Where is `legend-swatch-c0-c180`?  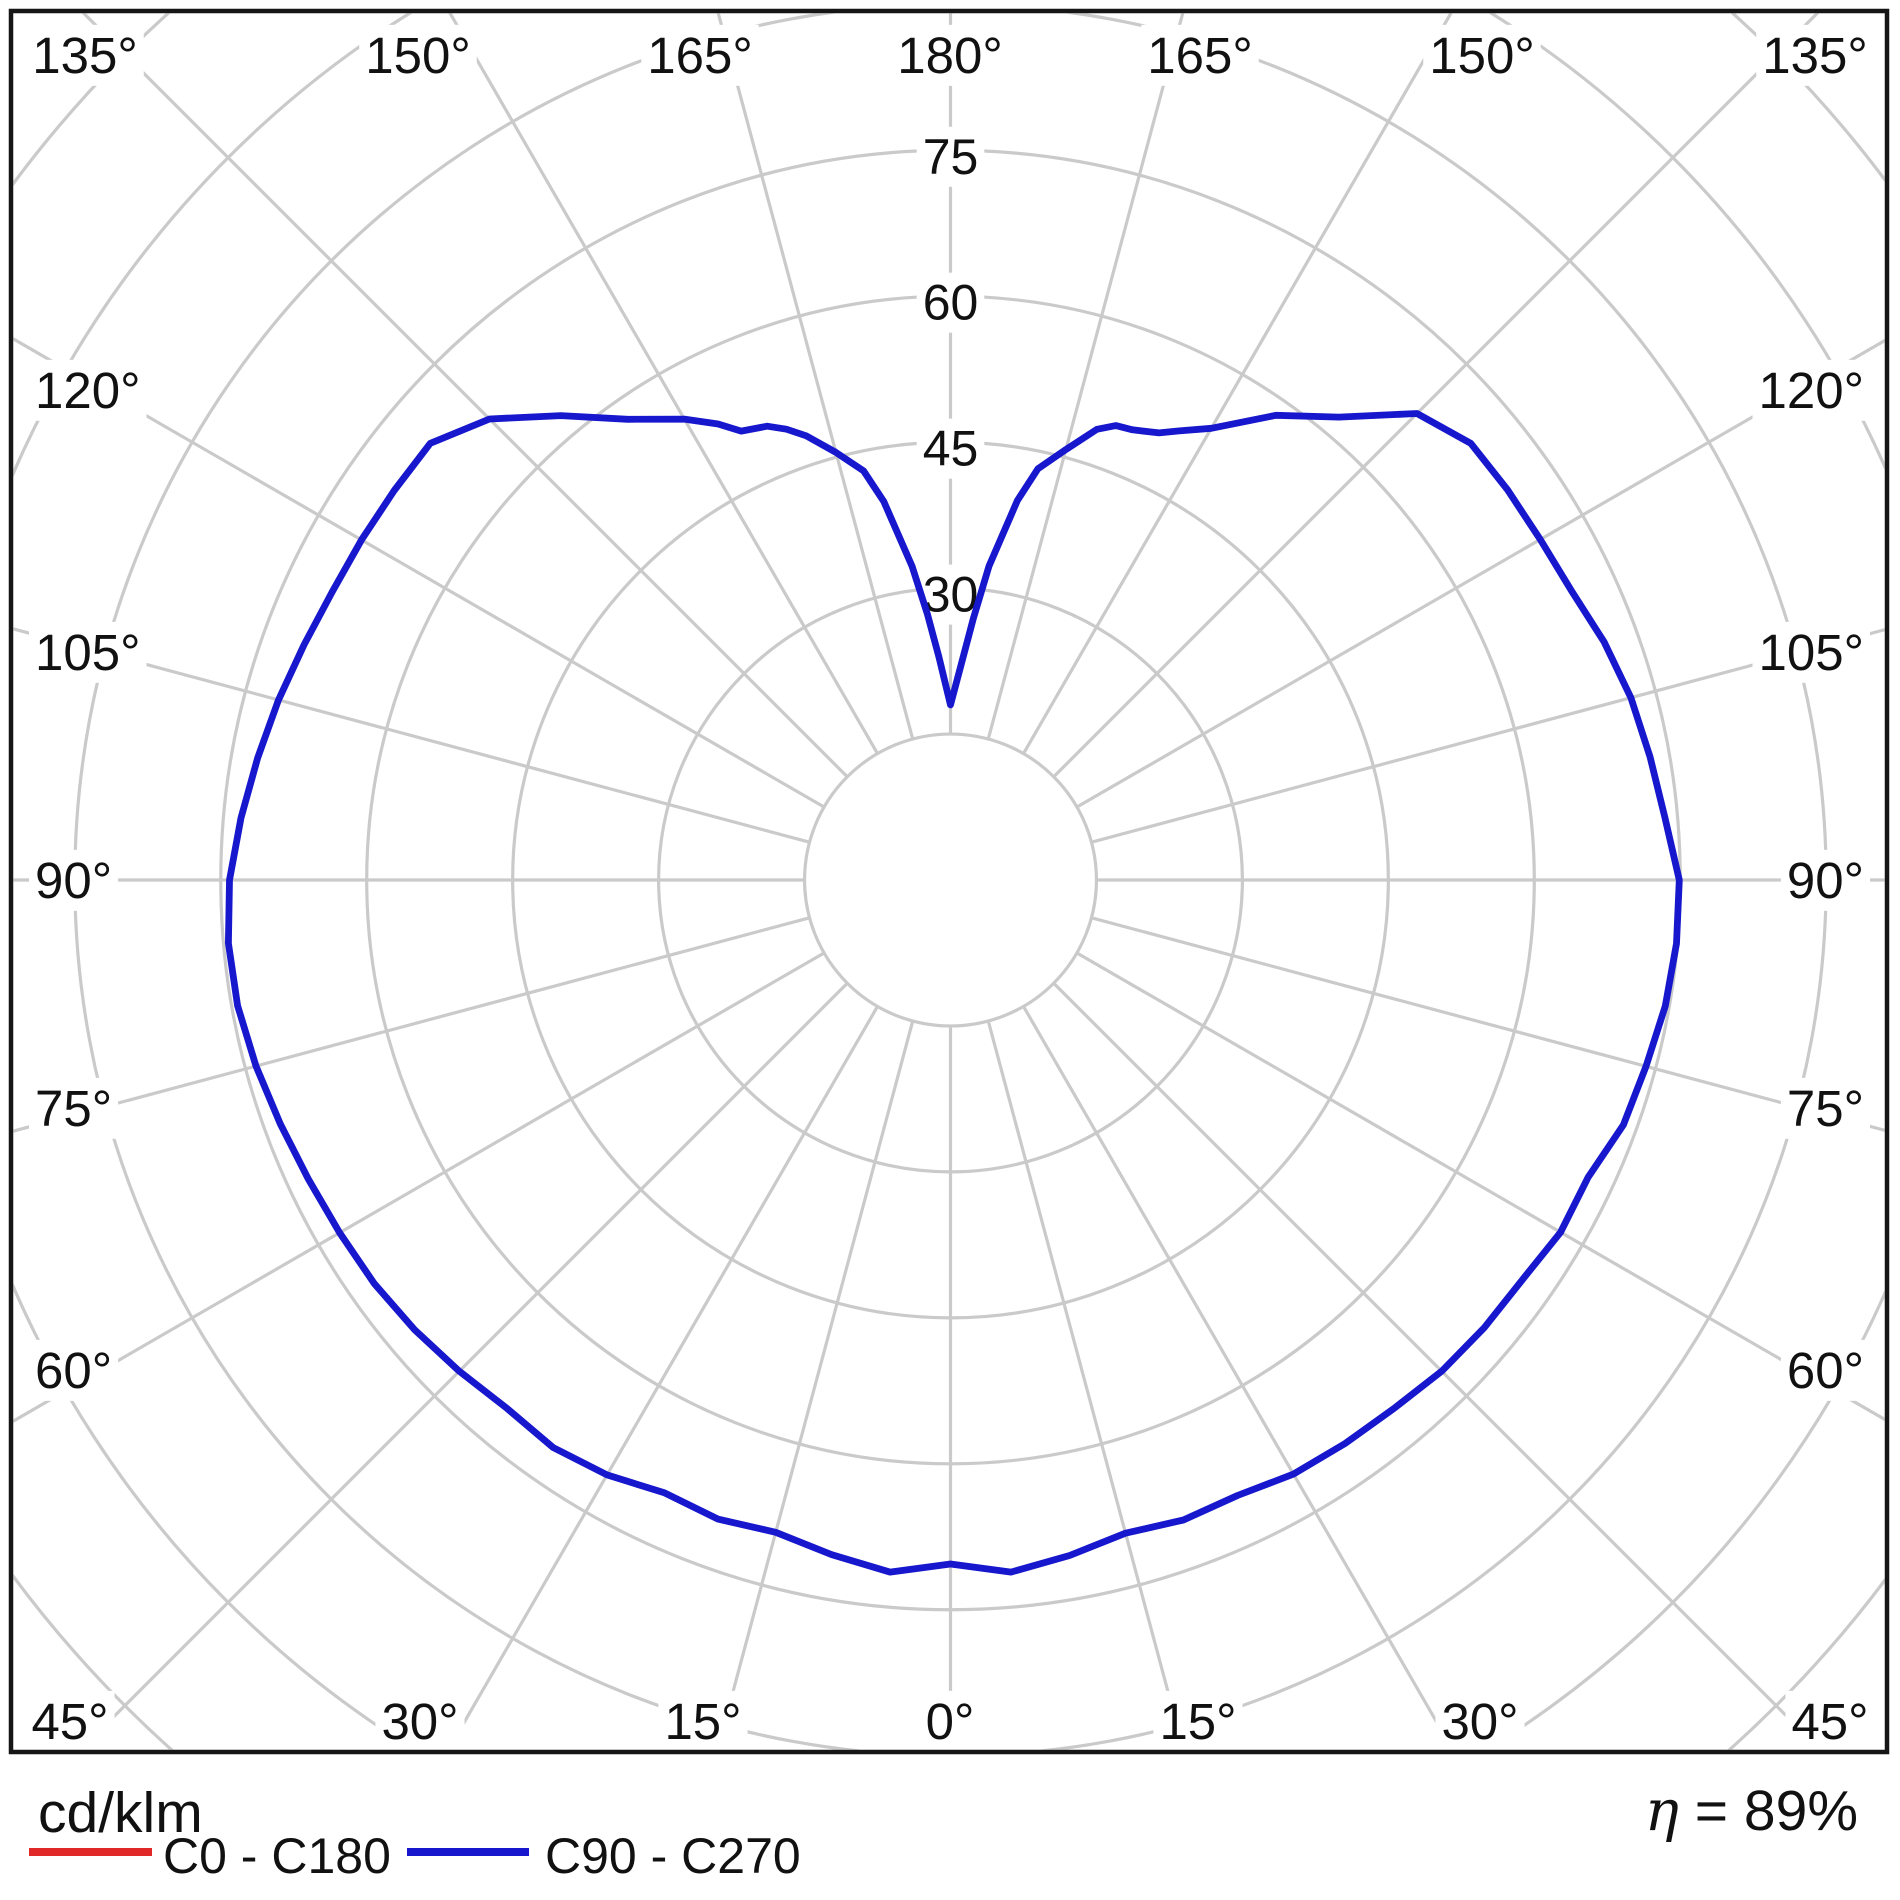
legend-swatch-c0-c180 is located at coordinates (90, 1852).